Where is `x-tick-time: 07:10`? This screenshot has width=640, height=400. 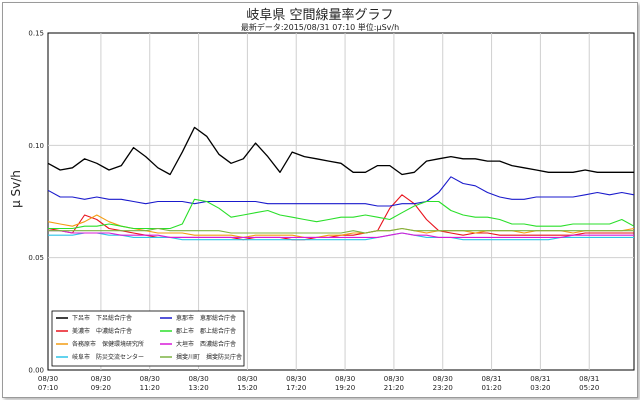
x-tick-time: 07:10 is located at coordinates (48, 388).